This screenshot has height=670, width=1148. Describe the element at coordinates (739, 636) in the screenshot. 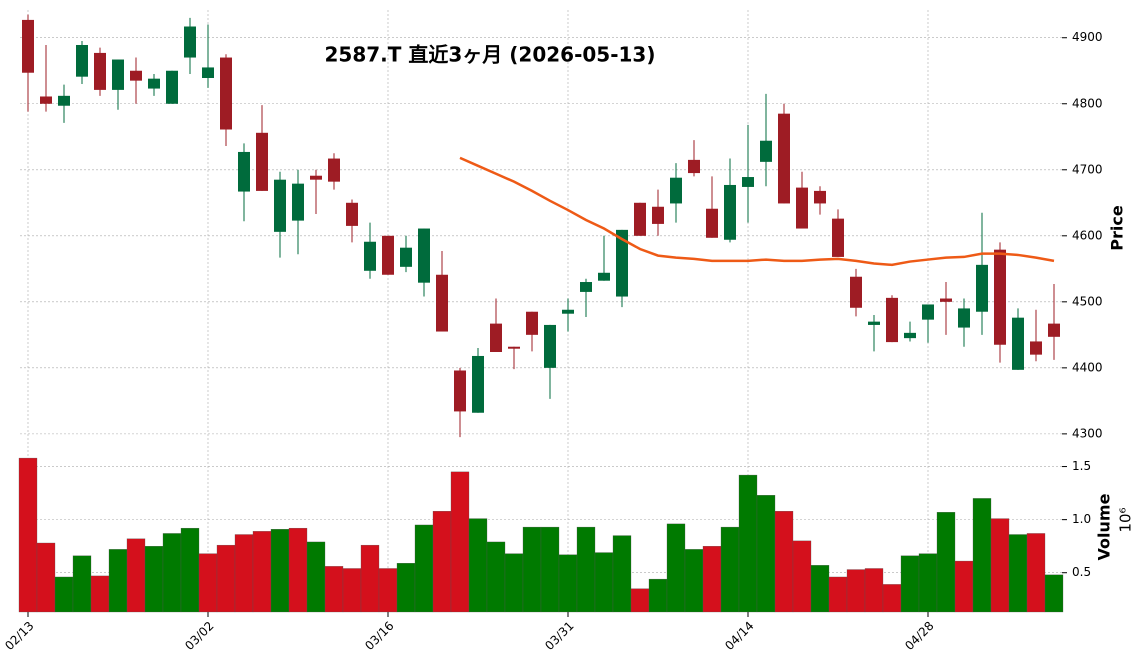

I see `x-tick-label: 04/14` at that location.